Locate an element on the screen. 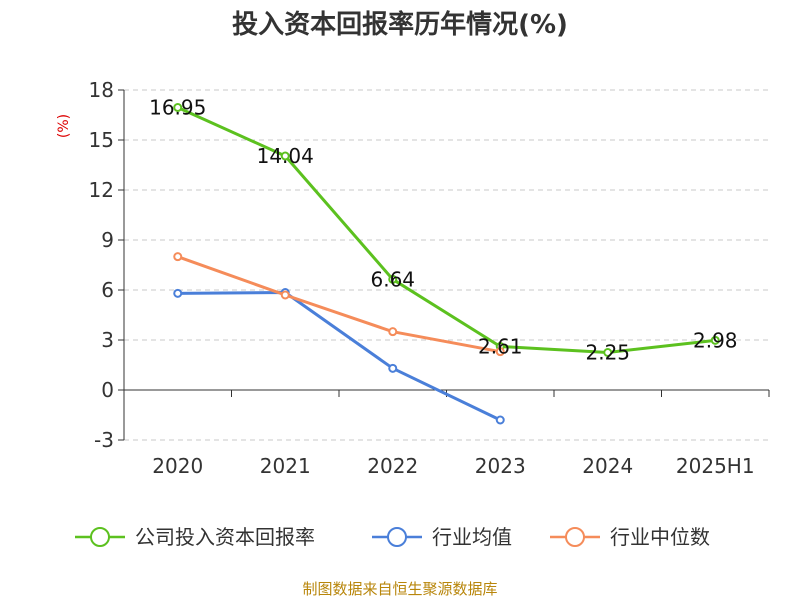 The image size is (800, 600). source-note: 制图数据来自恒生聚源数据库 is located at coordinates (399, 589).